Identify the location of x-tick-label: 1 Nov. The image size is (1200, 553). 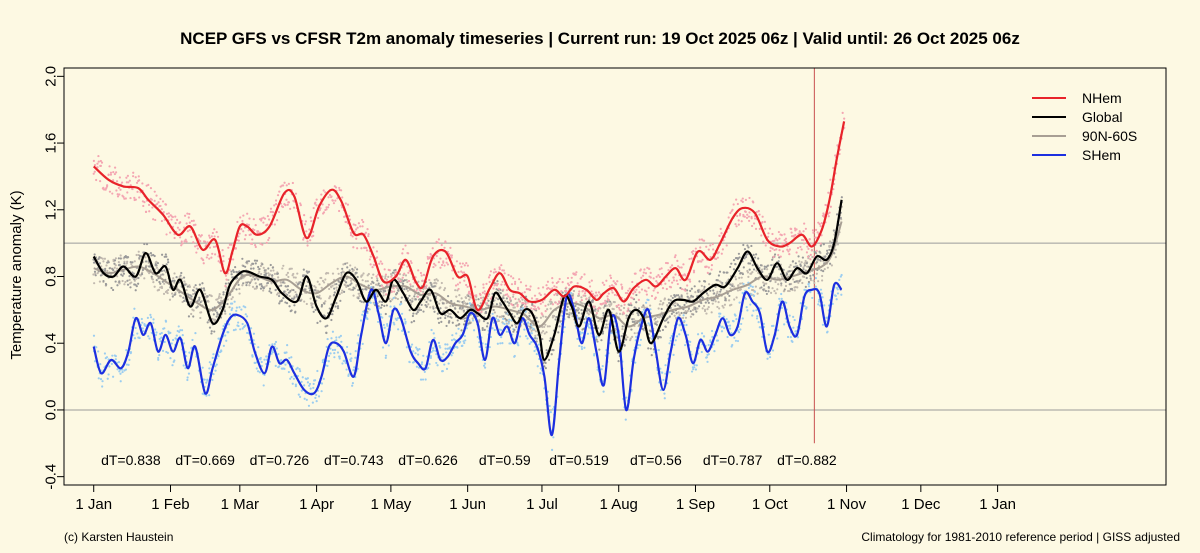
(847, 504).